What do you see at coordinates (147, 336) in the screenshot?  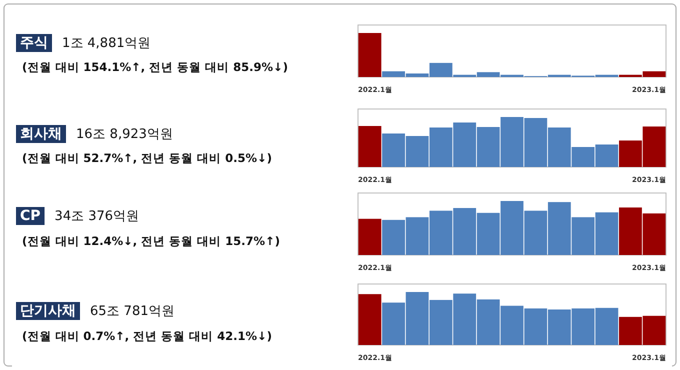 I see `text: (전월 대비 0.7%↑, 전년 동월 대비 42.1%↓)` at bounding box center [147, 336].